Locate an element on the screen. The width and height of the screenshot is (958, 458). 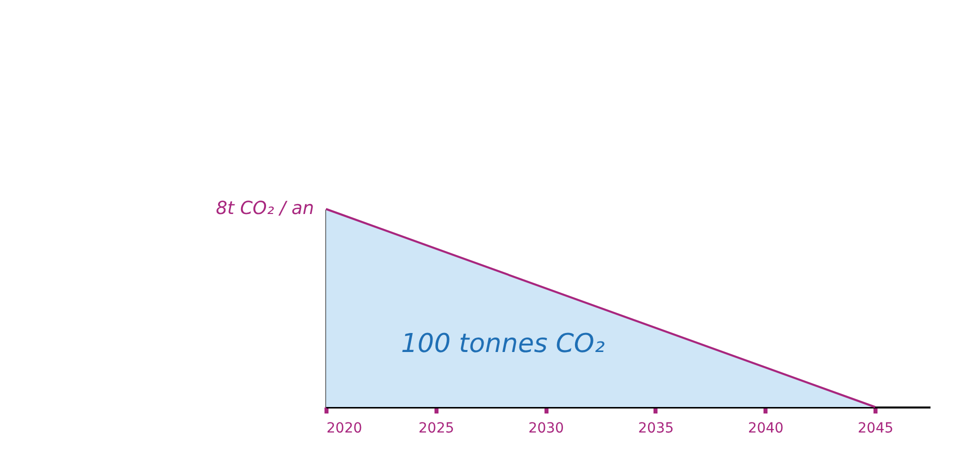
annotation: 8t CO₂ / an is located at coordinates (265, 208).